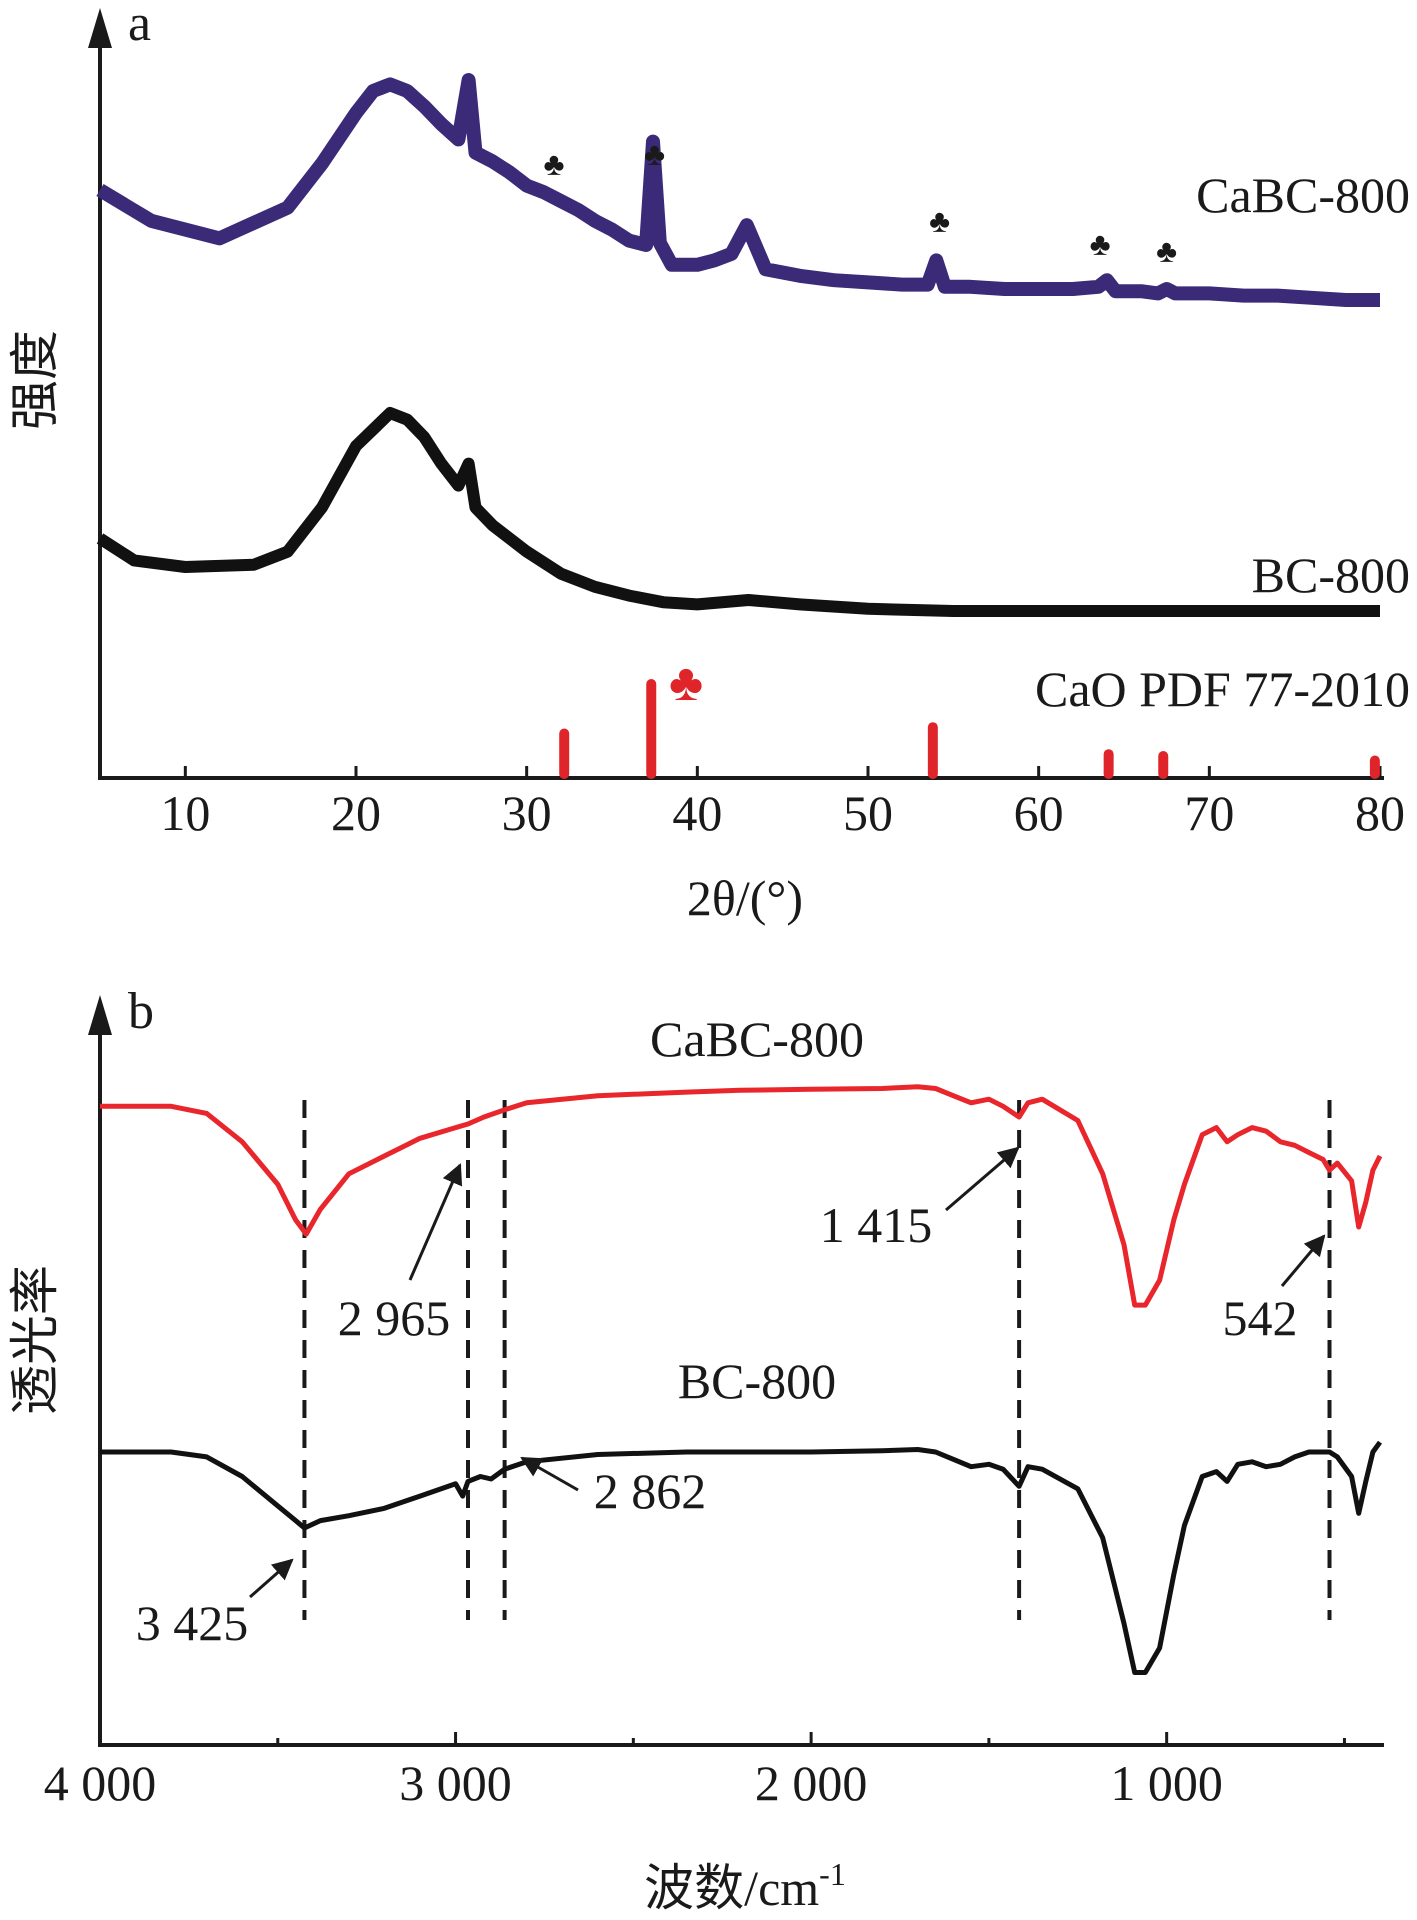  Describe the element at coordinates (745, 898) in the screenshot. I see `xrd-x-axis-label: 2θ/(°)` at that location.